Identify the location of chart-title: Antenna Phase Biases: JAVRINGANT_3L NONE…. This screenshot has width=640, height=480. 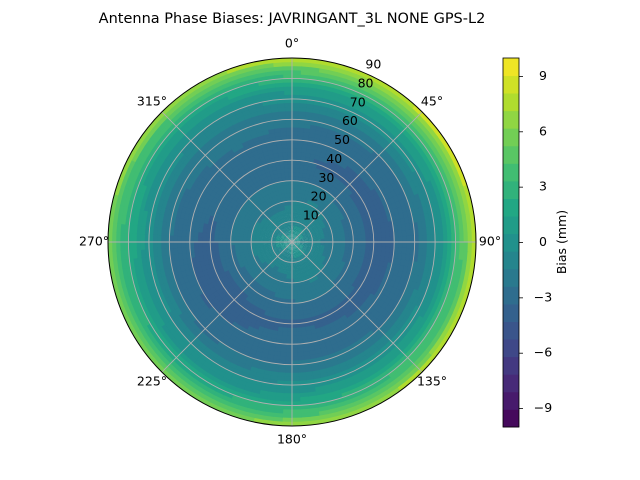
(292, 19).